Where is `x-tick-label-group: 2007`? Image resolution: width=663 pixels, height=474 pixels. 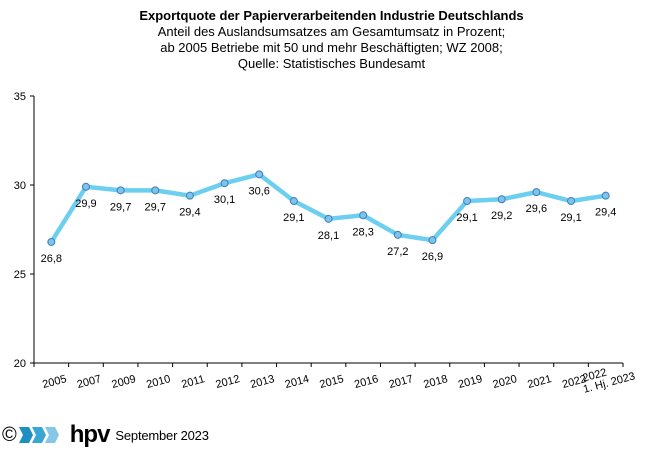
x-tick-label-group: 2007 is located at coordinates (89, 382).